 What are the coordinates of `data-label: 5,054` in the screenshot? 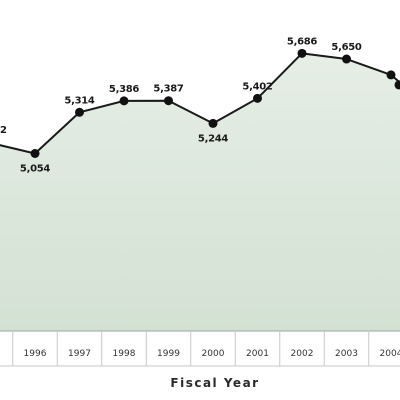 It's located at (35, 169).